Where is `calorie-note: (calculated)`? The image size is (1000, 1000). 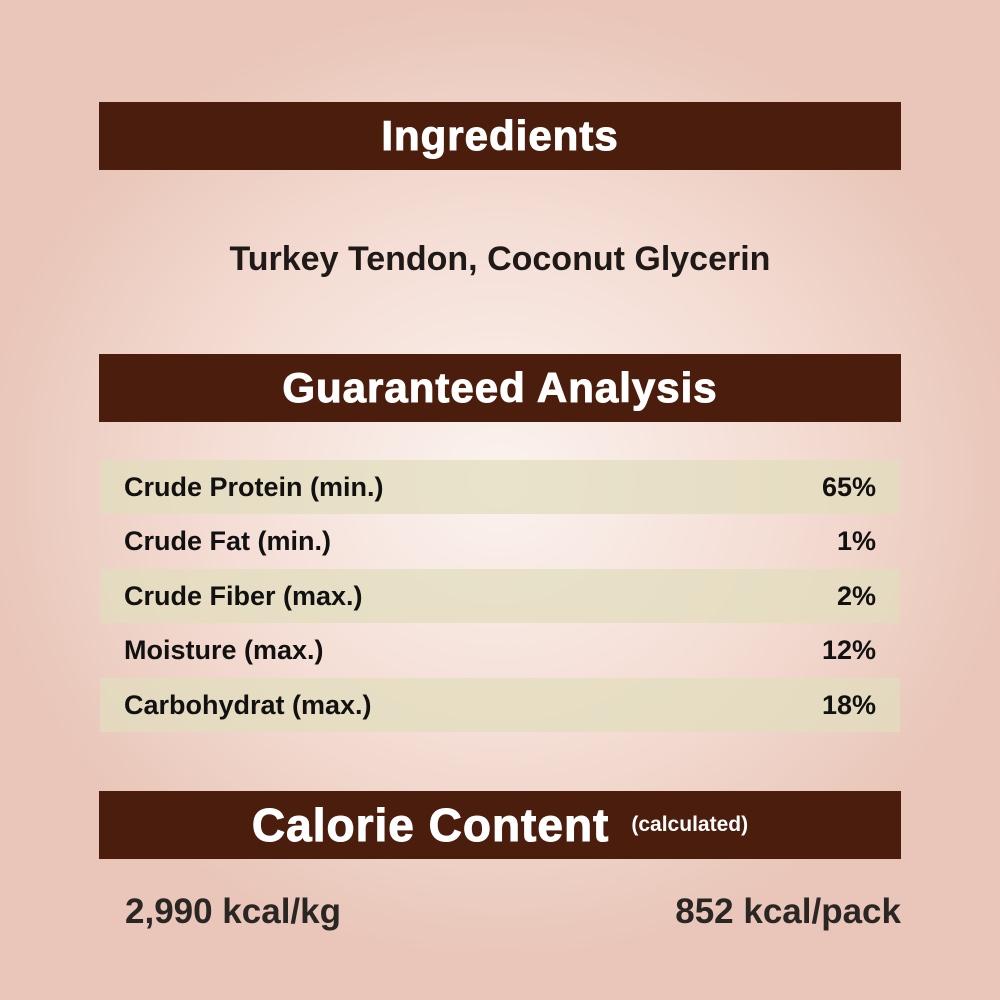 calorie-note: (calculated) is located at coordinates (690, 824).